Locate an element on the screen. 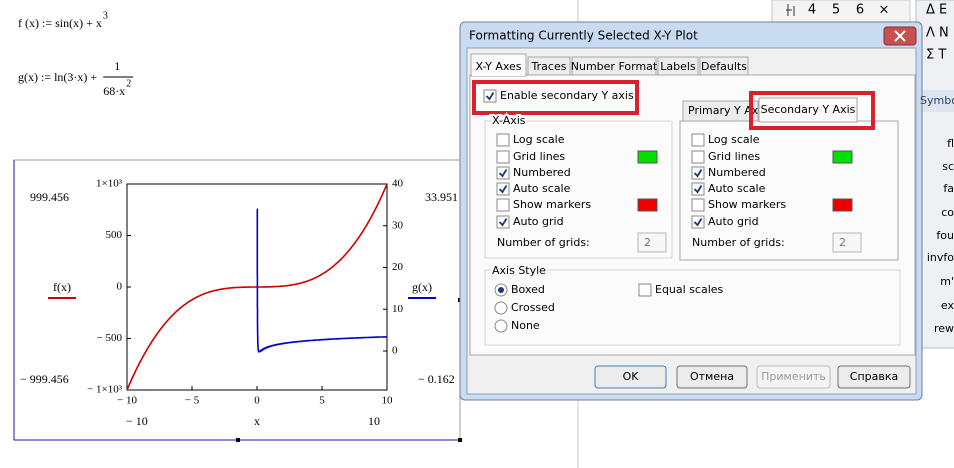  y-tick-label: 500 is located at coordinates (114, 235).